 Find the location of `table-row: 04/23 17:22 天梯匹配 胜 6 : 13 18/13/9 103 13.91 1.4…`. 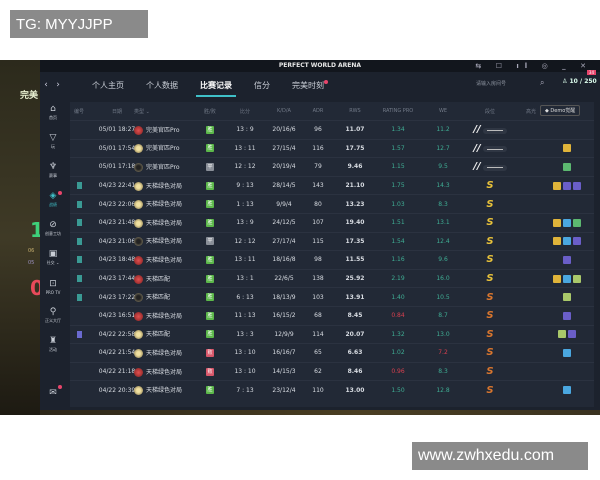

table-row: 04/23 17:22 天梯匹配 胜 6 : 13 18/13/9 103 13.91 1.4… is located at coordinates (332, 296).